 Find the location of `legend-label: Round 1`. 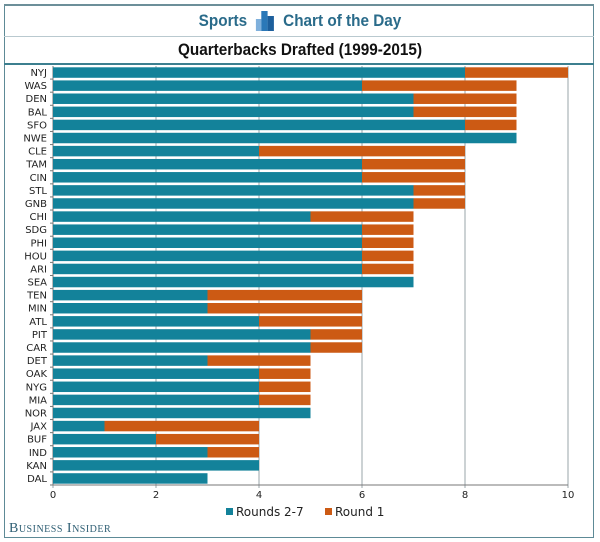

legend-label: Round 1 is located at coordinates (359, 512).